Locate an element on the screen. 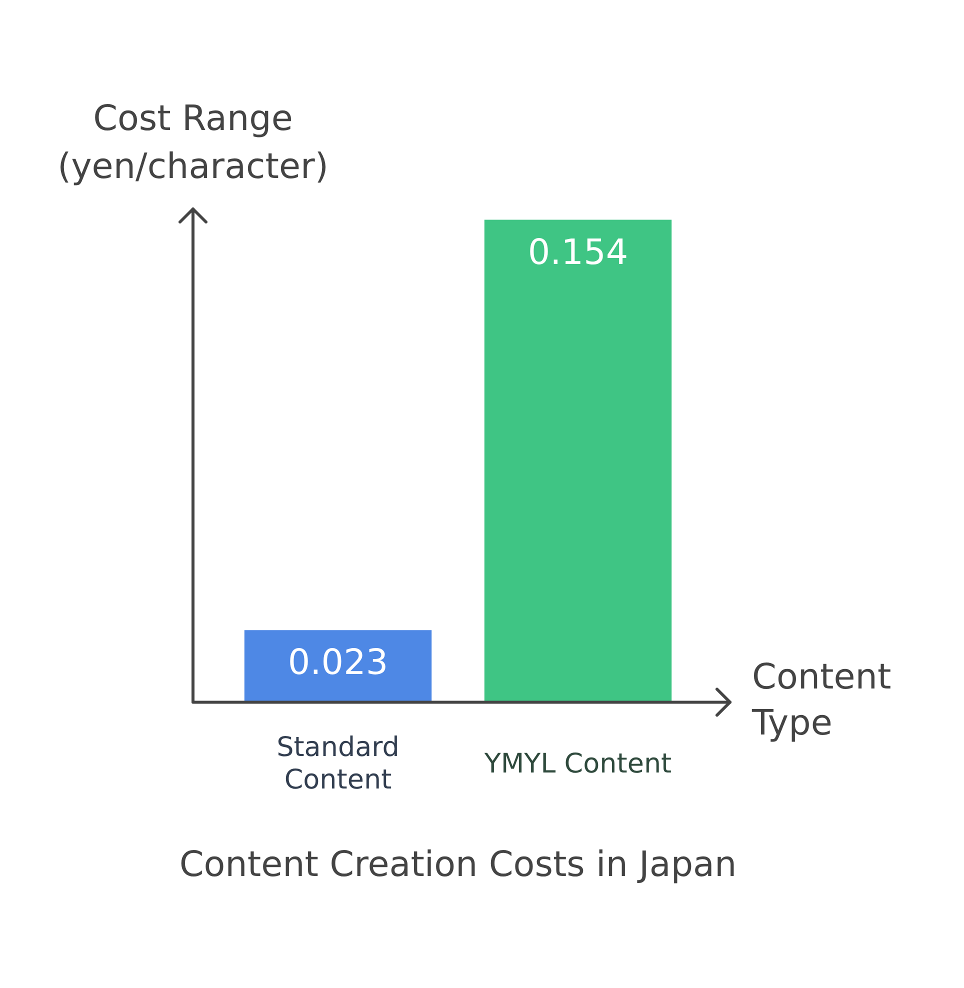  text: Content Creation Costs in Japan is located at coordinates (458, 865).